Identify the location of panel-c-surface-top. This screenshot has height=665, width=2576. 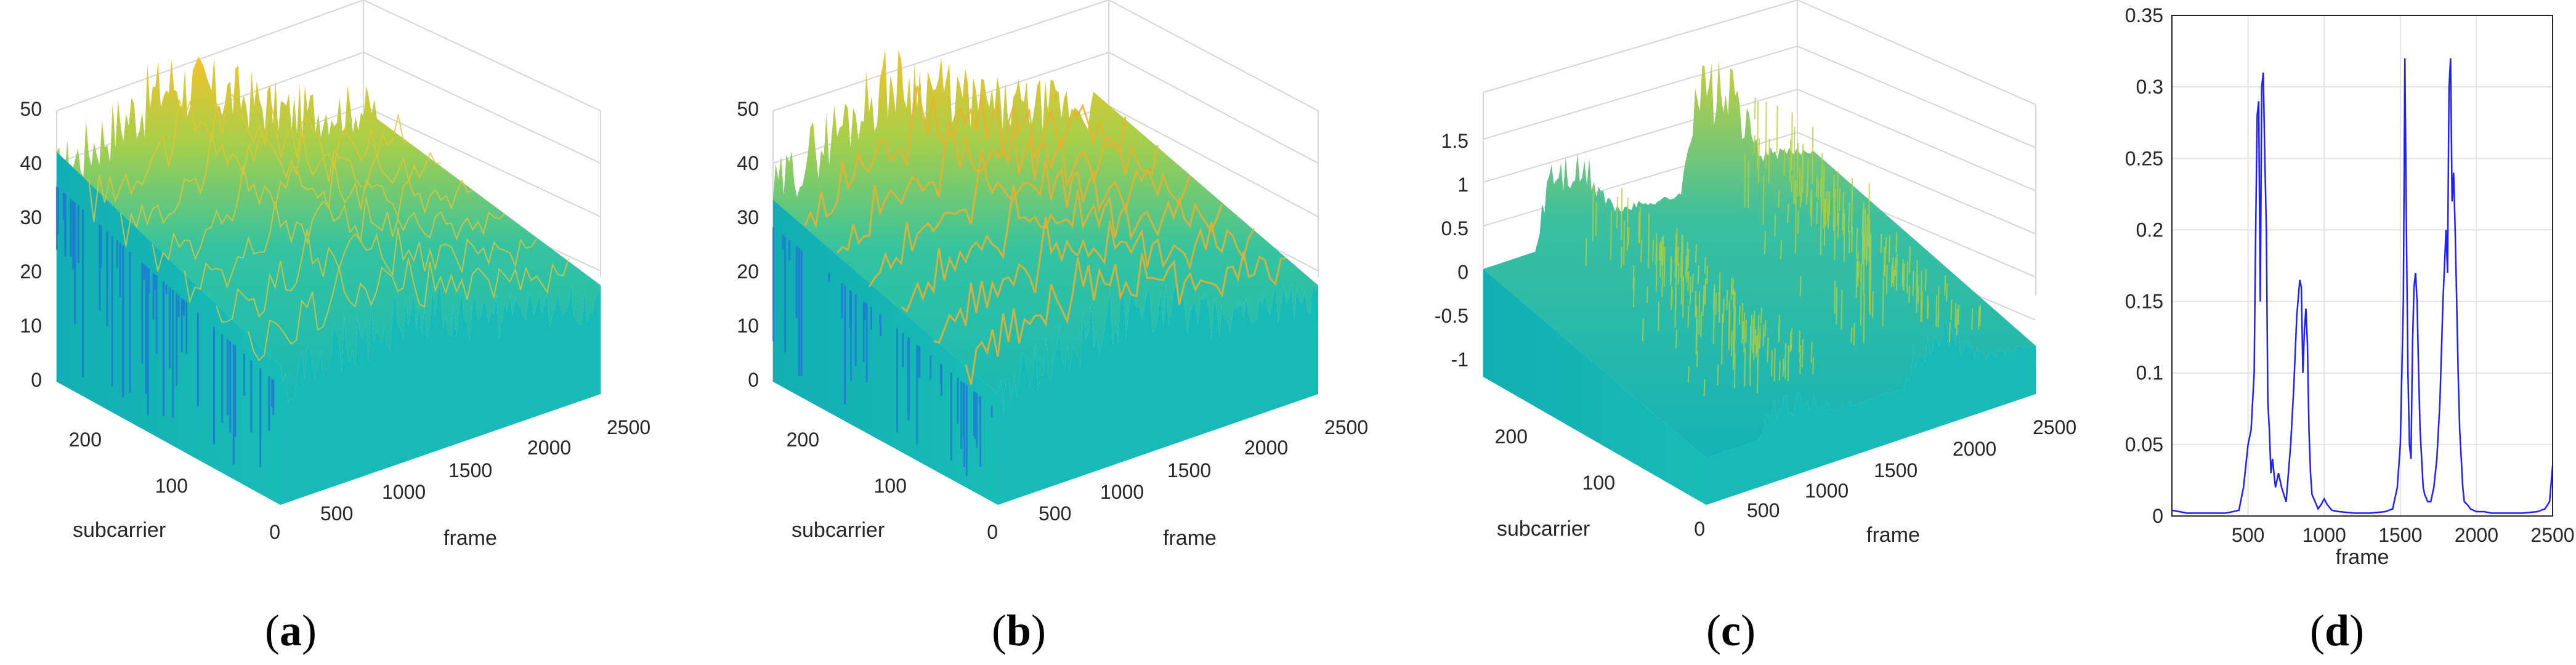
(1759, 259).